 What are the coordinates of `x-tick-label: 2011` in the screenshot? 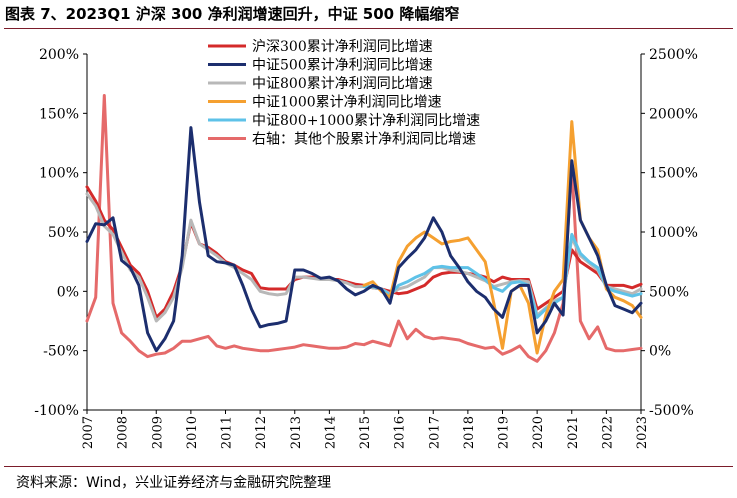 It's located at (227, 432).